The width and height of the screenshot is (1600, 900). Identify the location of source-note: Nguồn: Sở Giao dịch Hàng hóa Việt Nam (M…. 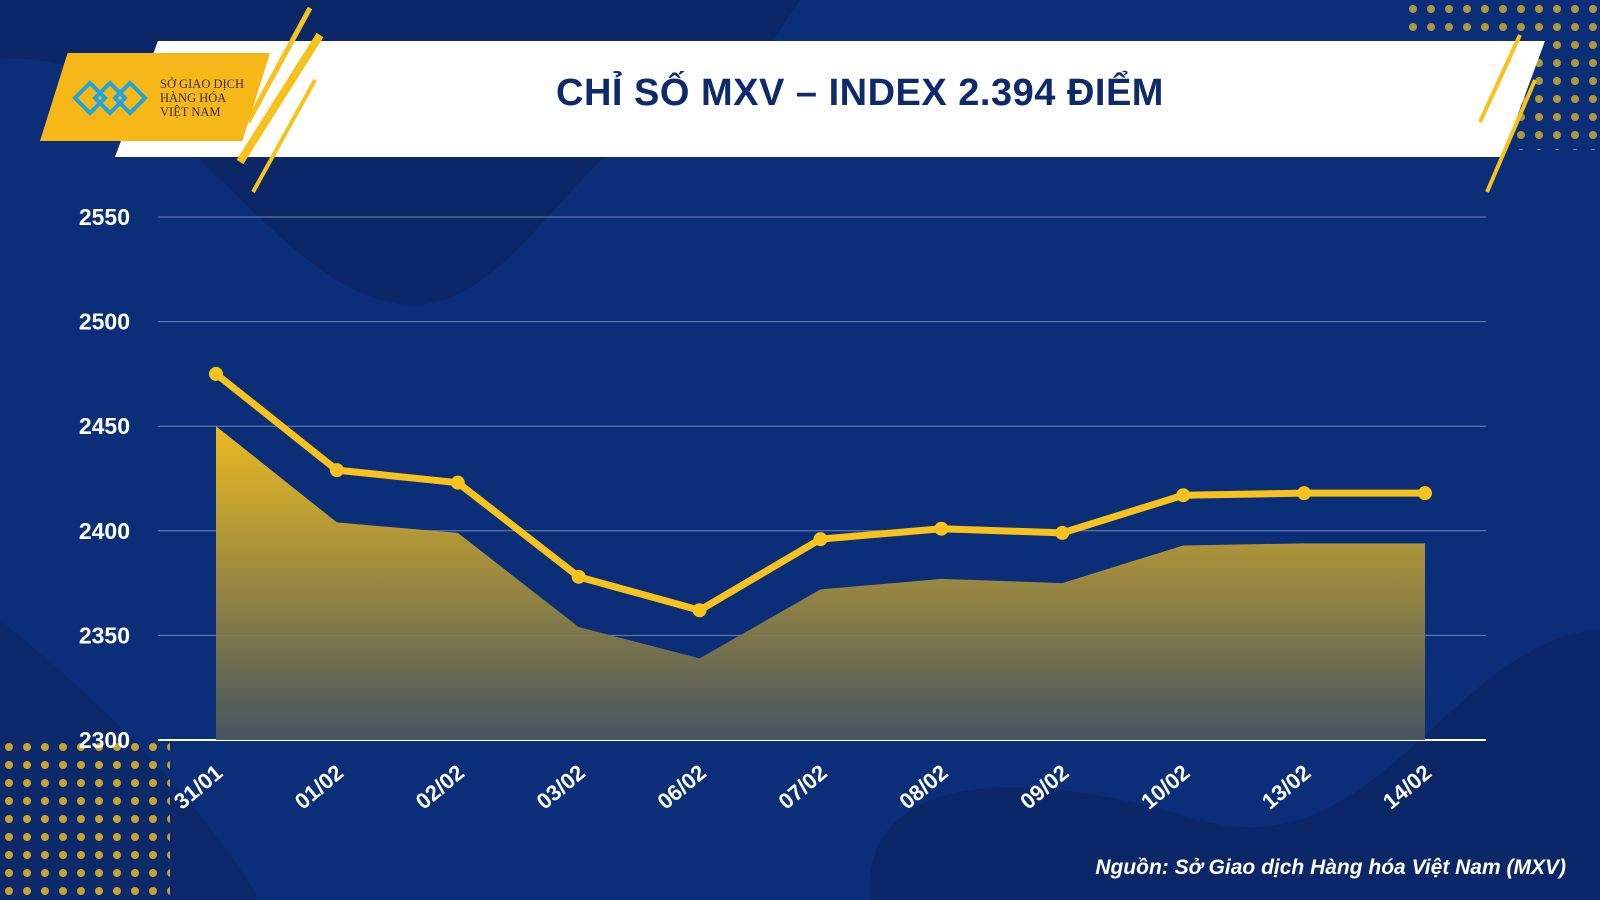
(1330, 867).